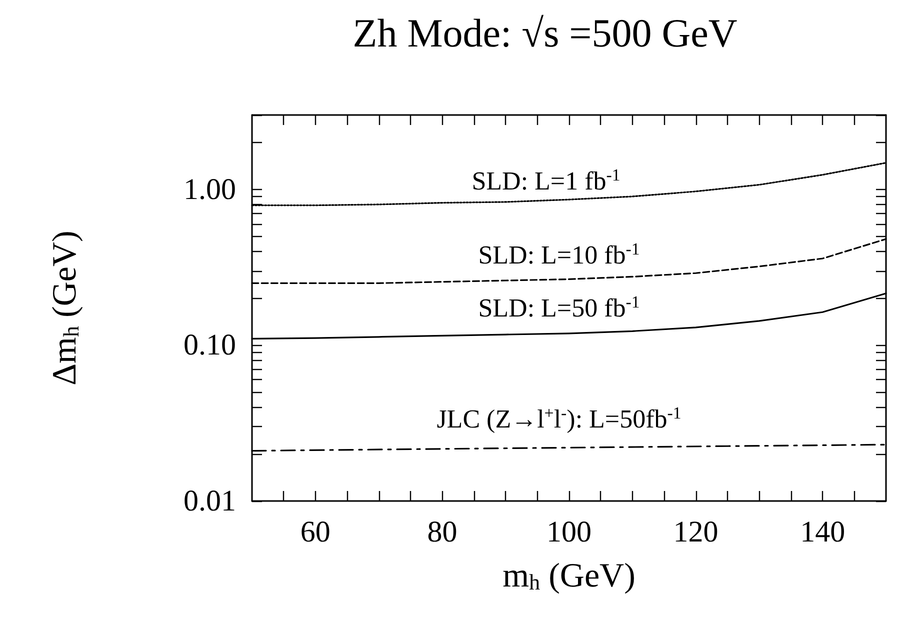 This screenshot has height=640, width=912. I want to click on y-axis-title: Δmh (GeV), so click(65, 308).